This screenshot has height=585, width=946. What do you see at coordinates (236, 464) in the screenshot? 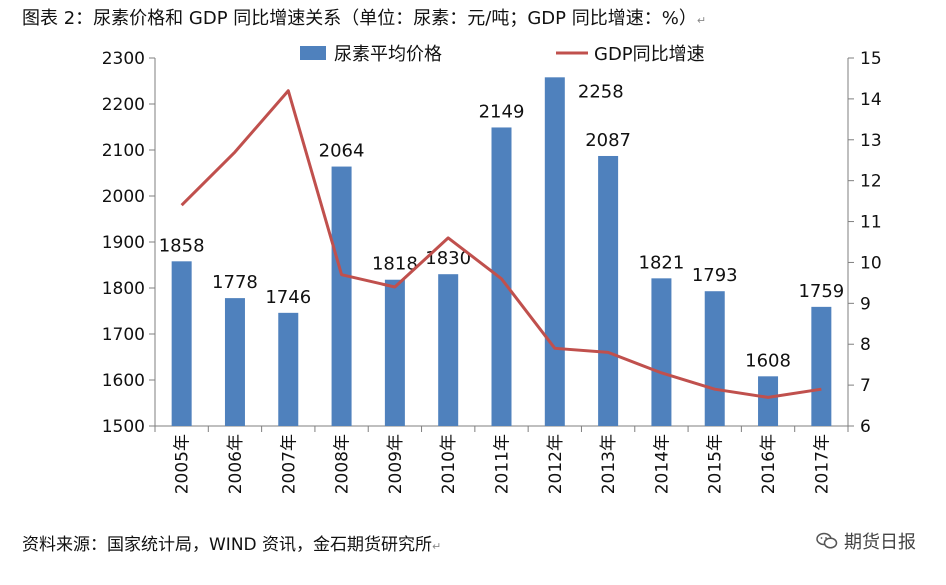
I see `x-tick-label: 2006年` at bounding box center [236, 464].